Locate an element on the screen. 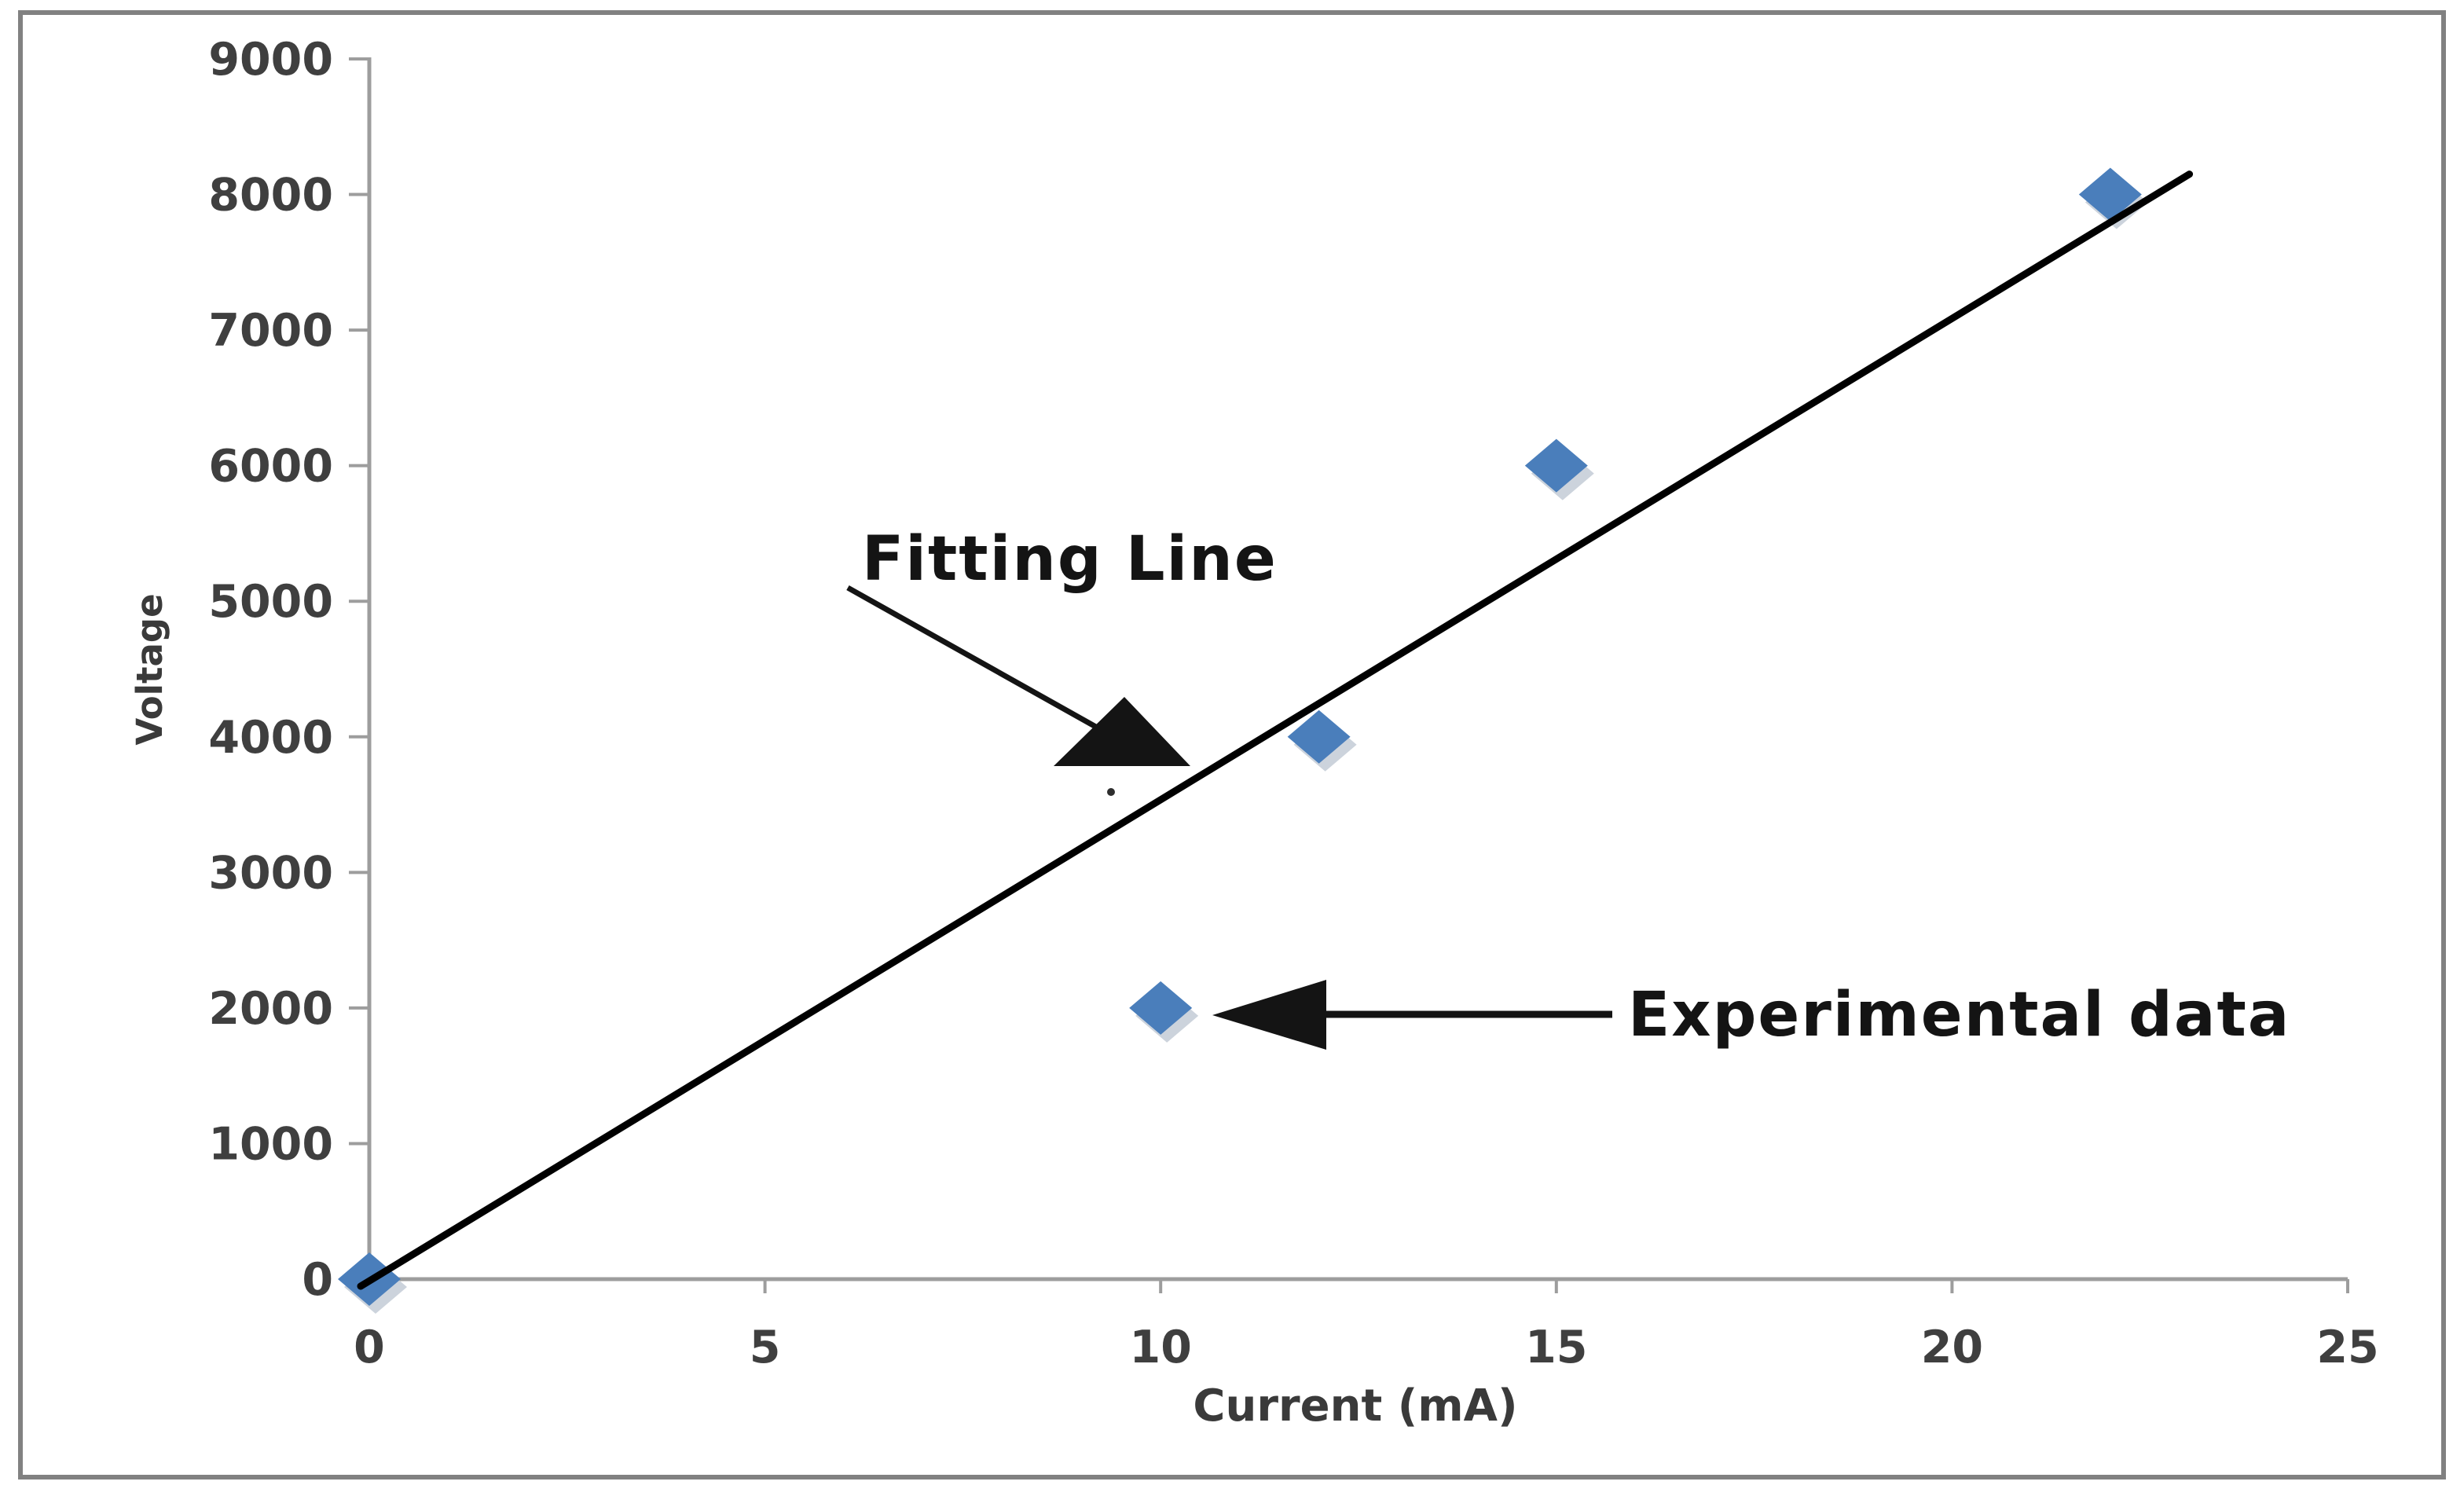 This screenshot has width=2464, height=1496. fitting-line-annotation-arrowhead is located at coordinates (1122, 731).